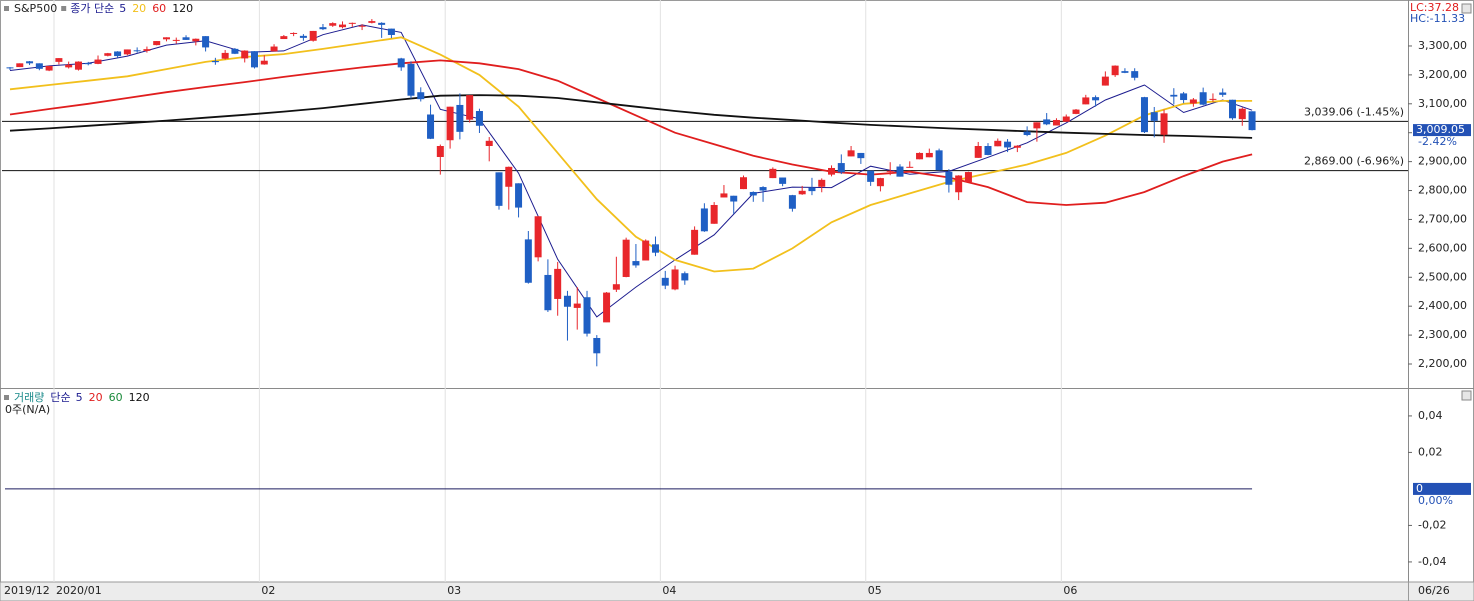 The width and height of the screenshot is (1474, 601). What do you see at coordinates (1432, 561) in the screenshot?
I see `y-tick-label: -0,04` at bounding box center [1432, 561].